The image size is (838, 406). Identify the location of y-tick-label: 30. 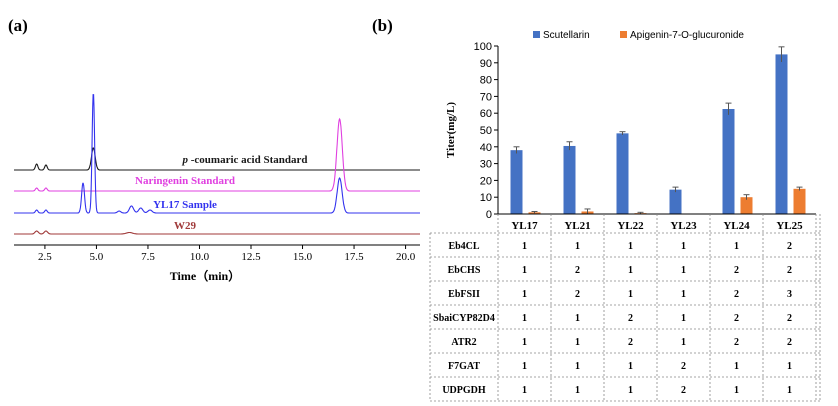
(486, 165).